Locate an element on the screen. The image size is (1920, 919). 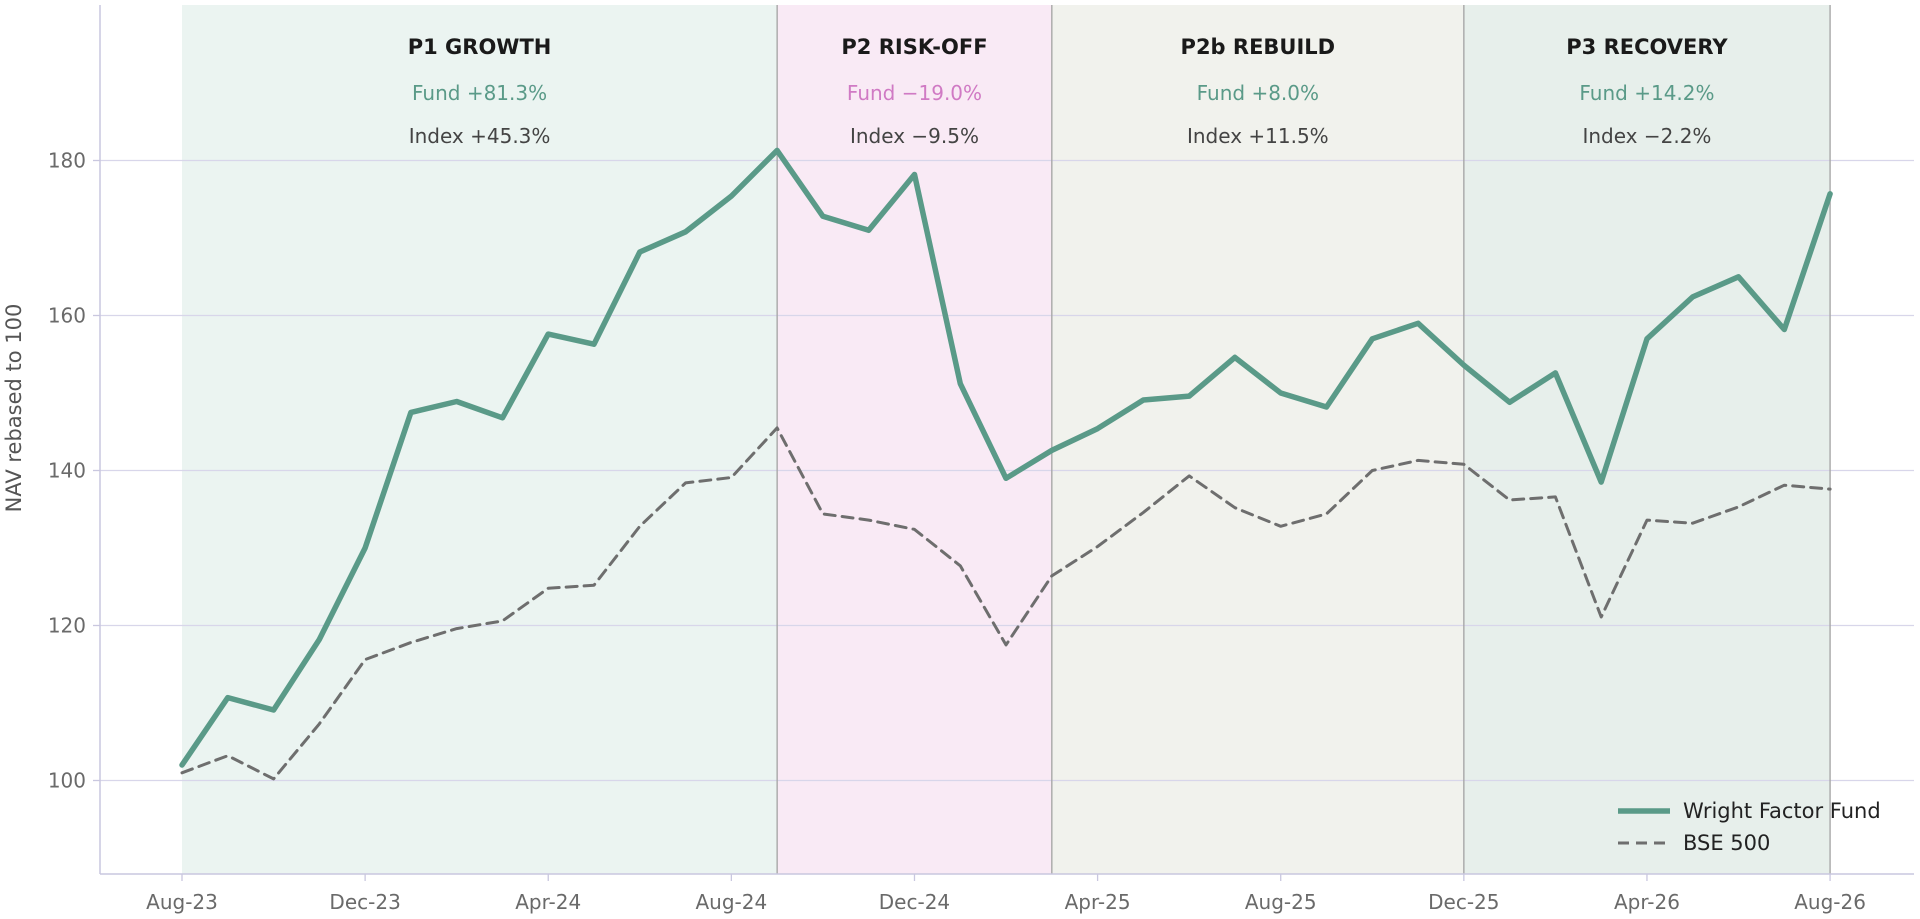
x-tick-label: Aug-23 is located at coordinates (182, 902).